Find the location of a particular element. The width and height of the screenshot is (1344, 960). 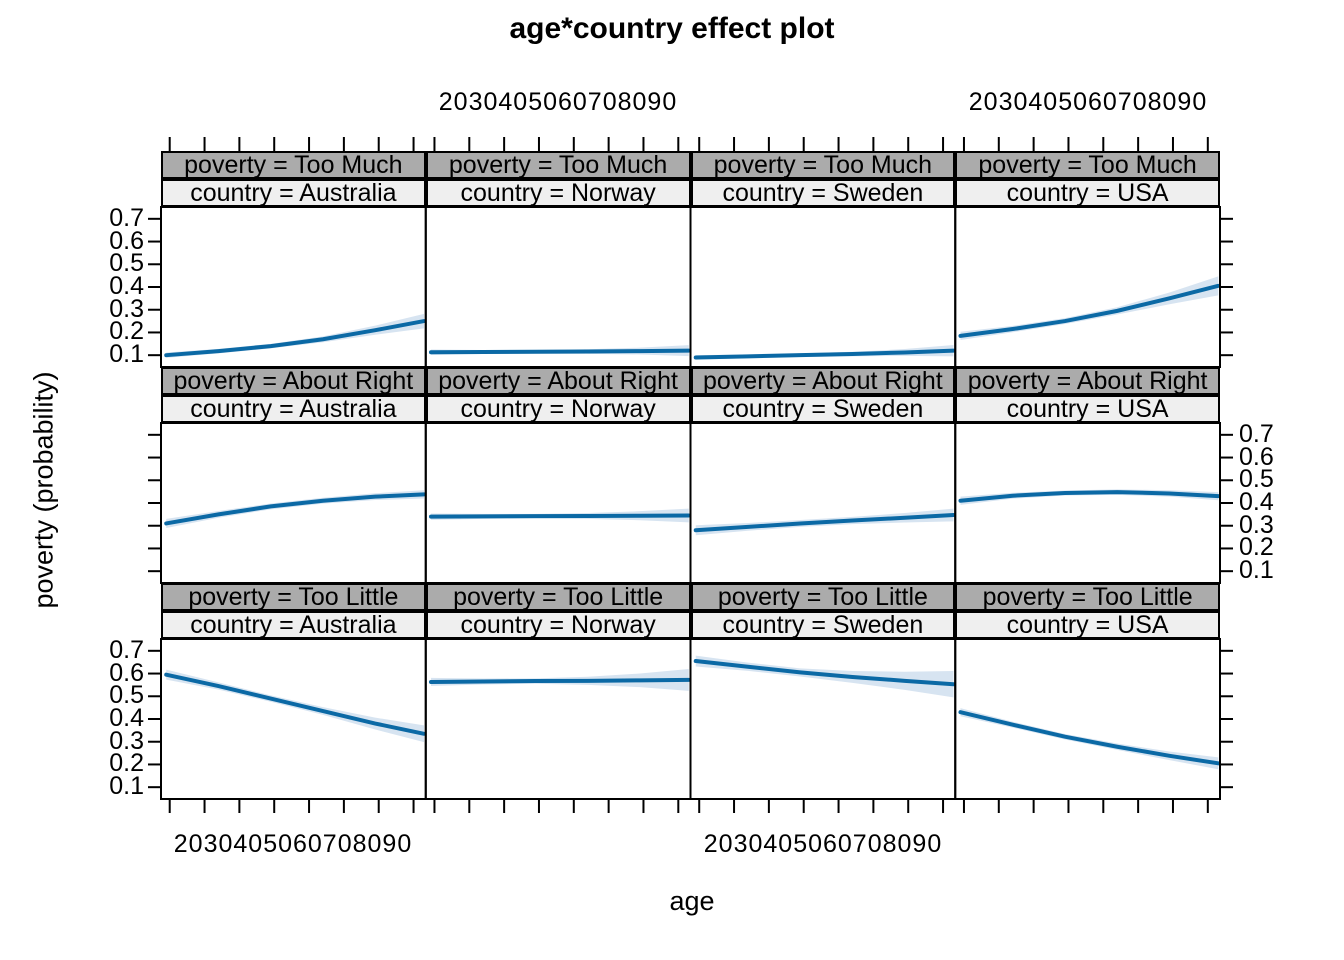

x-axis-labels-top-col2: 2030405060708090 is located at coordinates (558, 102).